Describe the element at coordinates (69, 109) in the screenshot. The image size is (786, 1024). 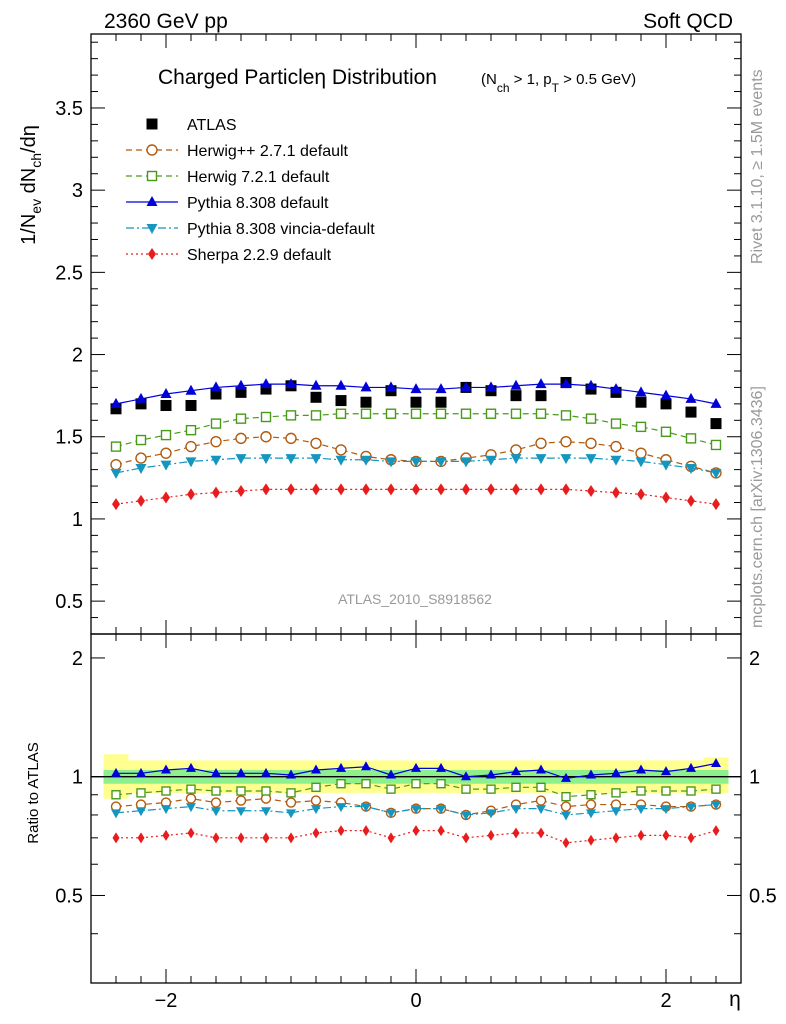
I see `y-tick-label: 3.5` at that location.